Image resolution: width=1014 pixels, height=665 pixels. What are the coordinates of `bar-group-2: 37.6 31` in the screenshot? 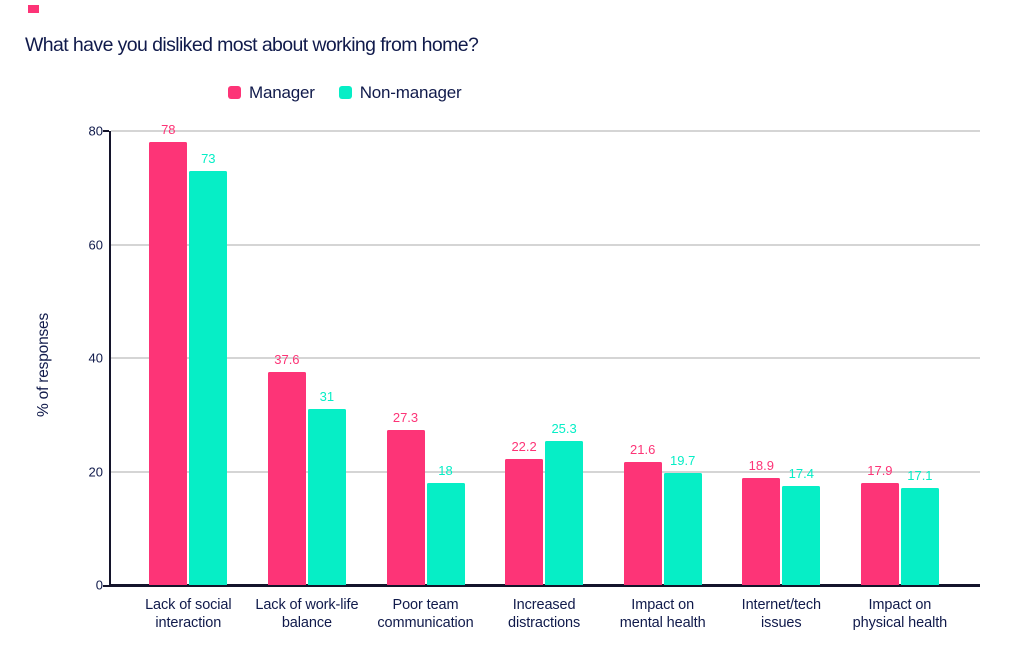 It's located at (306, 468).